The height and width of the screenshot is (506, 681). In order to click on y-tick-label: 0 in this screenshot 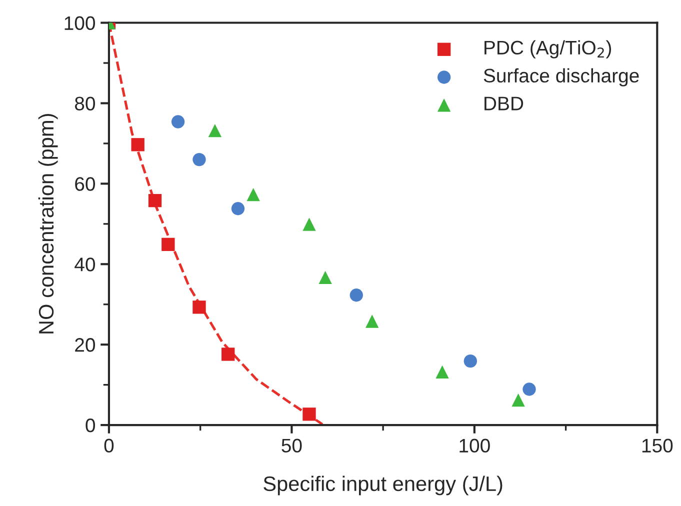, I will do `click(91, 425)`.